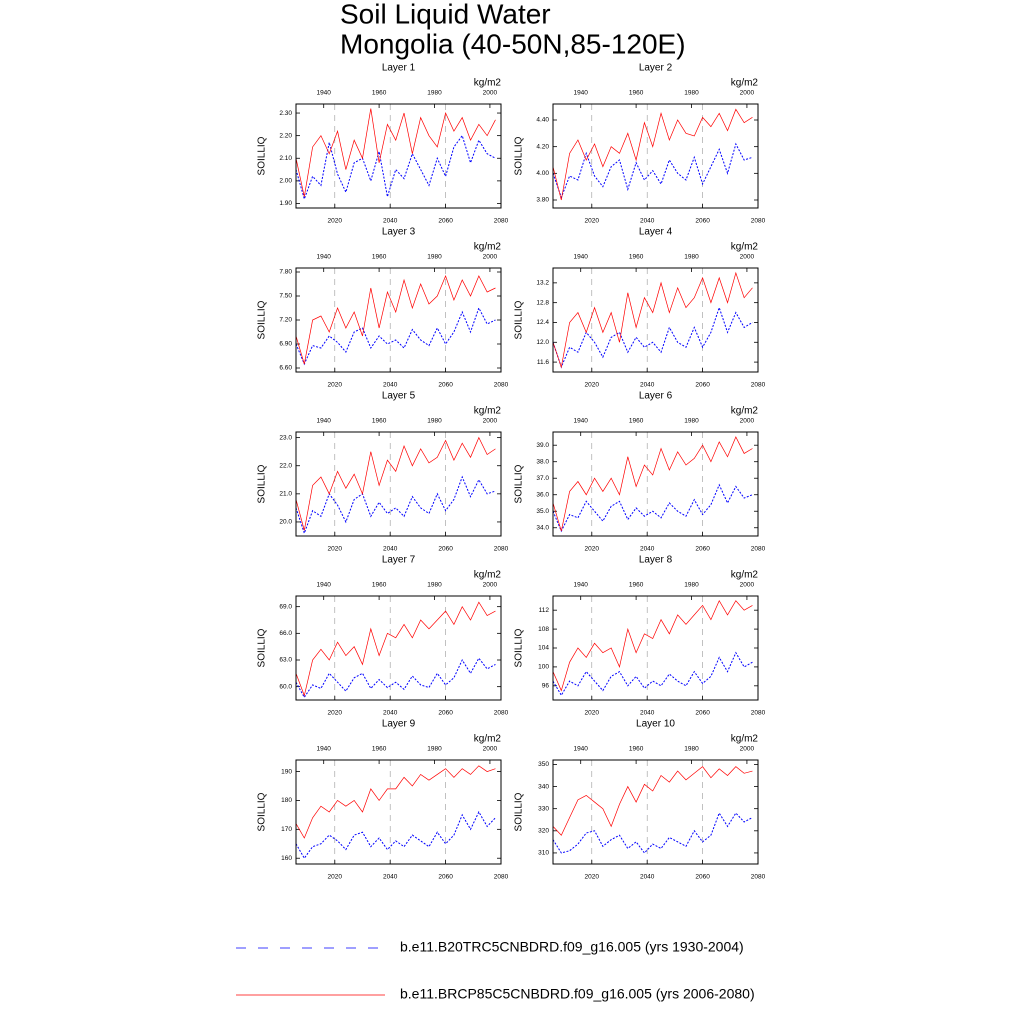  What do you see at coordinates (285, 686) in the screenshot?
I see `y-tick-label: 60.0` at bounding box center [285, 686].